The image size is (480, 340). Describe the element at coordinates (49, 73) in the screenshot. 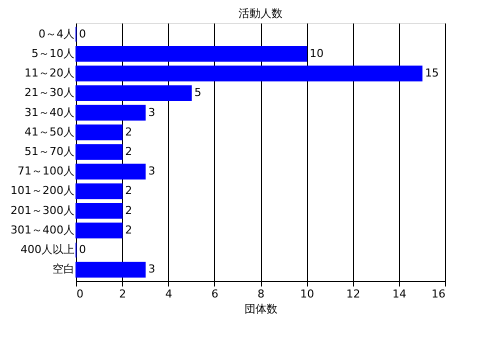

I see `y-tick-label: 11～20人` at that location.